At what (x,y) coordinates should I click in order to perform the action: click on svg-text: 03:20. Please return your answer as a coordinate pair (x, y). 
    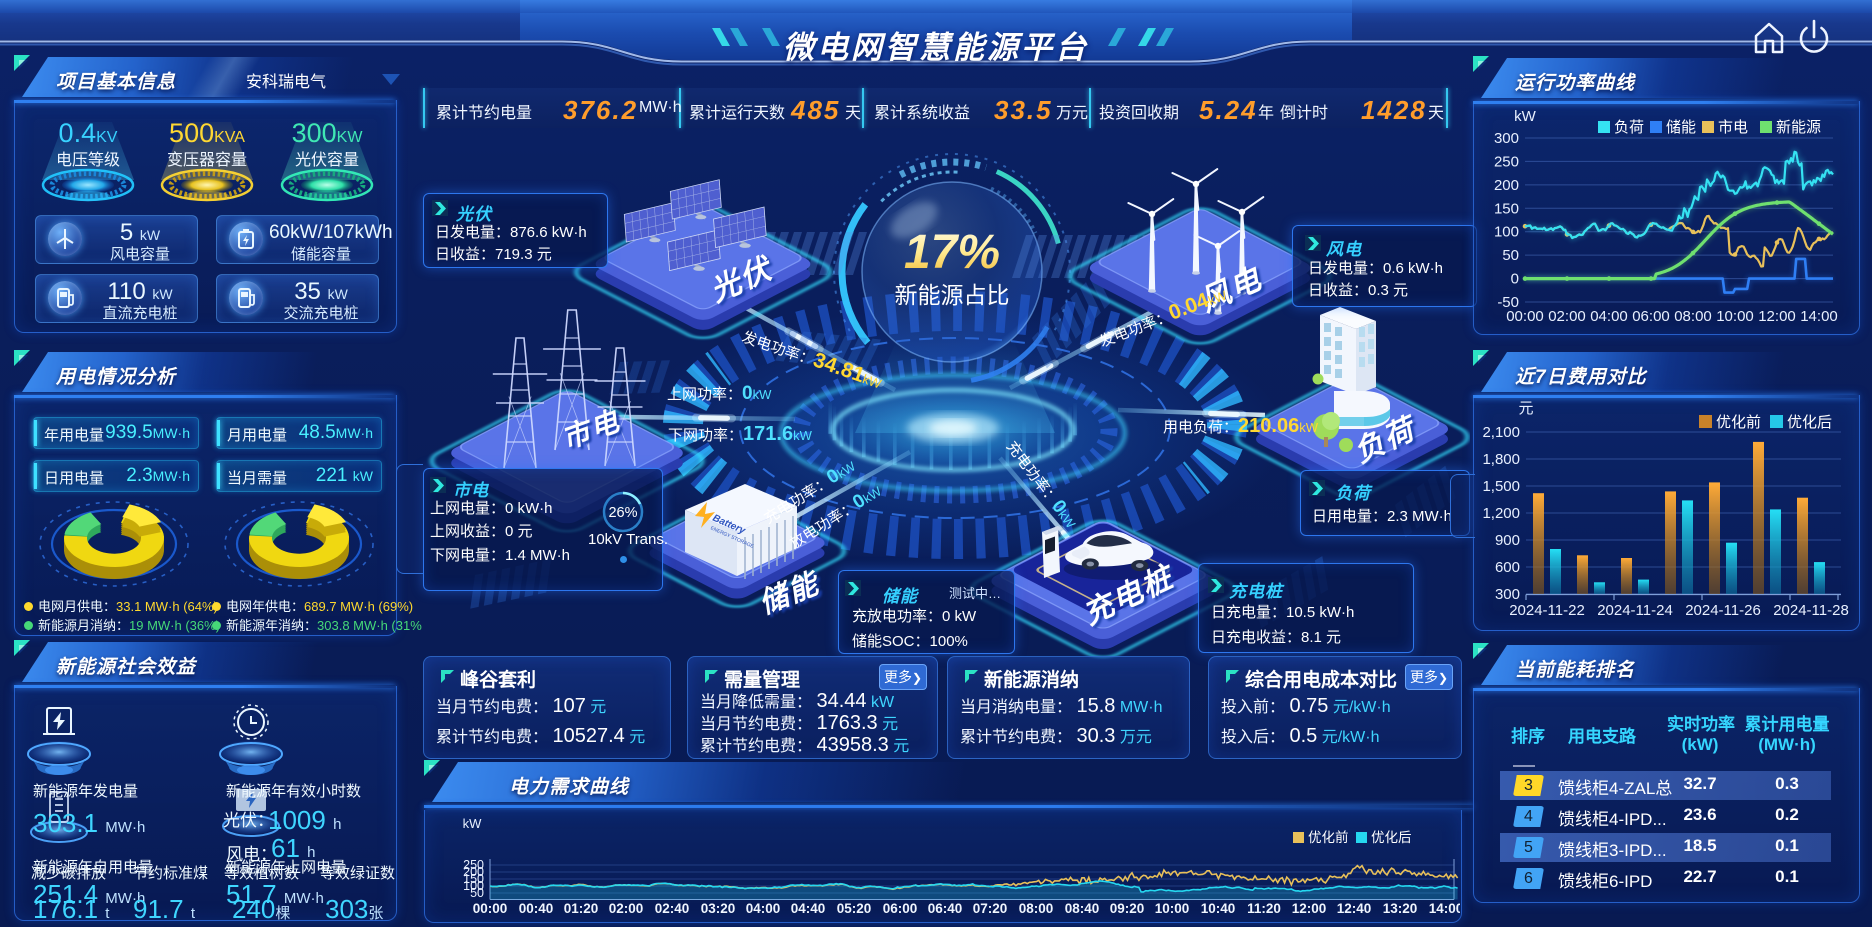
    Looking at the image, I should click on (718, 908).